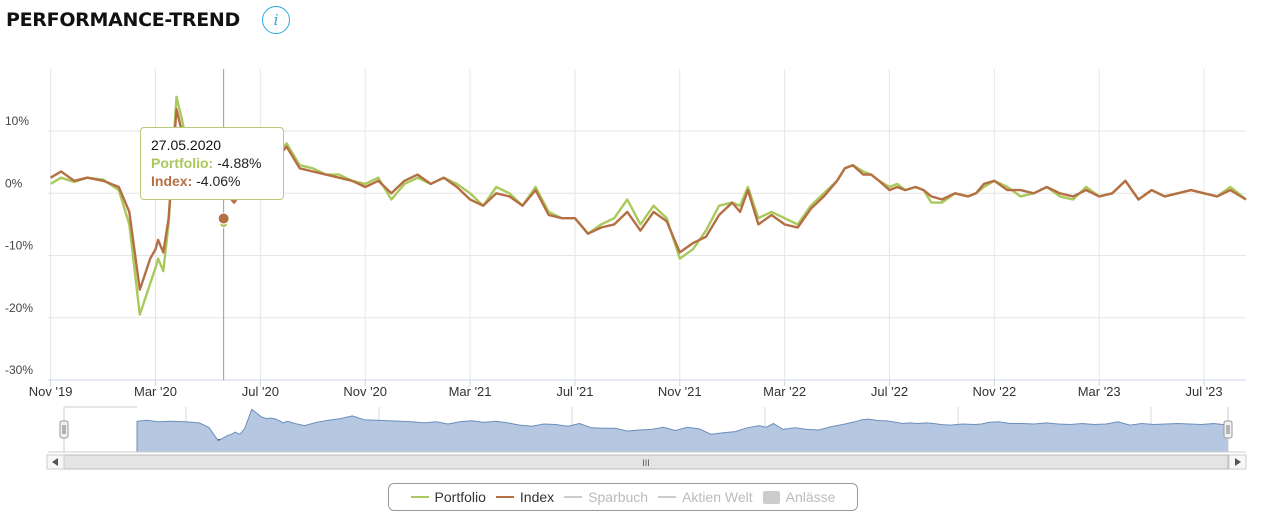 The width and height of the screenshot is (1280, 514). Describe the element at coordinates (1238, 462) in the screenshot. I see `scroll-right-arrow-icon` at that location.